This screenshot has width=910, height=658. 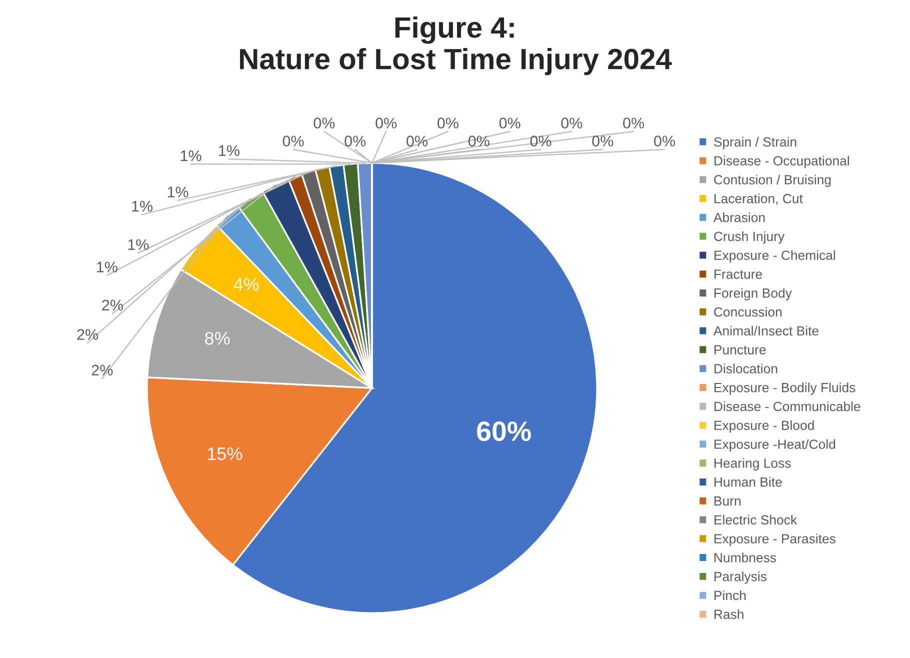 What do you see at coordinates (225, 453) in the screenshot?
I see `data-label: 15%` at bounding box center [225, 453].